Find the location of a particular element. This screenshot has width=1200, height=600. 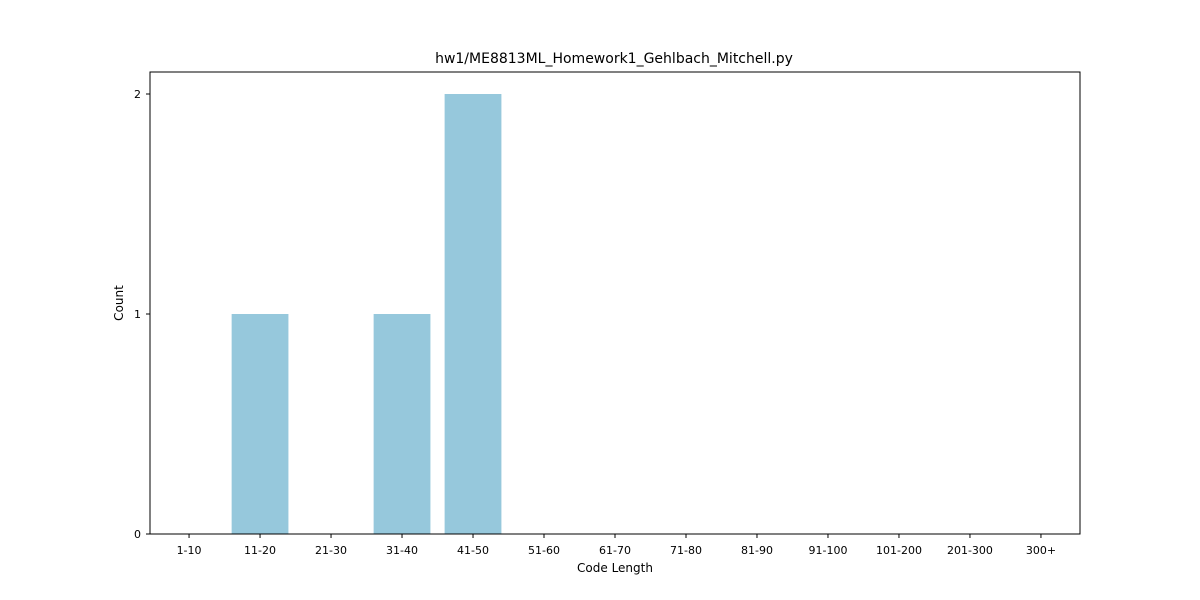

x-tick-label: 61-70 is located at coordinates (615, 550).